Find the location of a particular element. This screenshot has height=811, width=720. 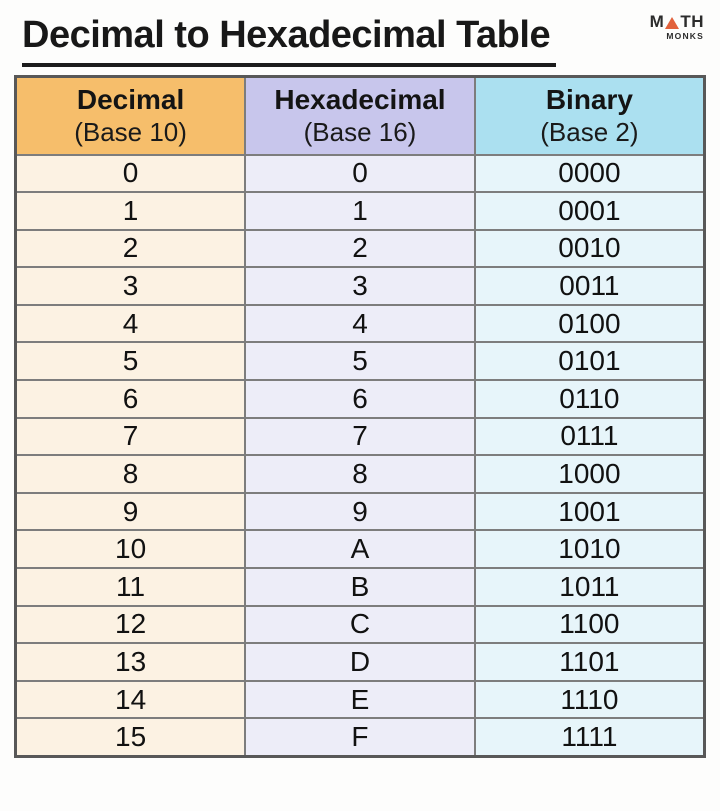

table-row: 8 8 1000 is located at coordinates (360, 474).